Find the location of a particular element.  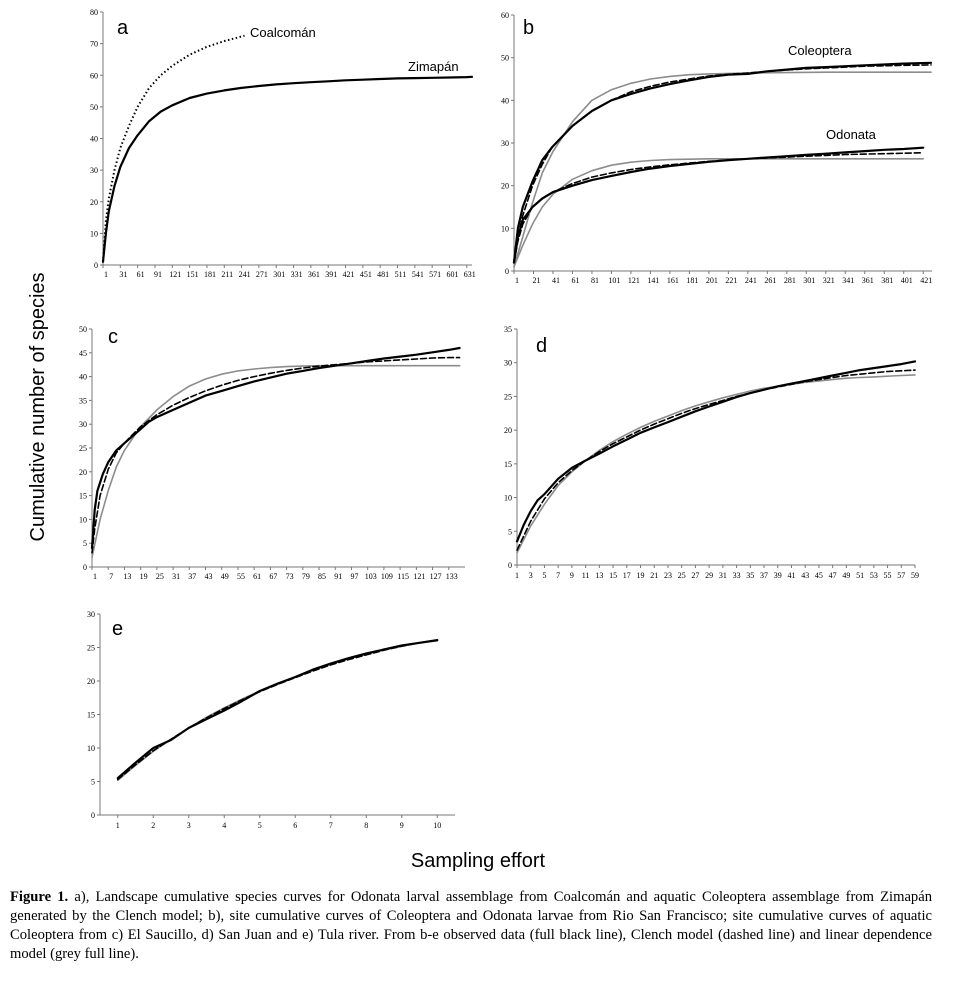

x-tick-label: 631 is located at coordinates (470, 274).